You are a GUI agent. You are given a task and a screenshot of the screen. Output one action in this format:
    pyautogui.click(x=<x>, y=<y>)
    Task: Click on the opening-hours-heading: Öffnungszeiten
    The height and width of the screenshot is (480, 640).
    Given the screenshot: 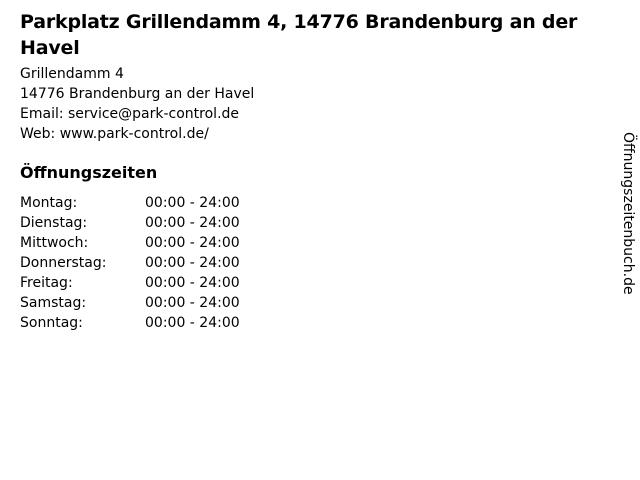 What is the action you would take?
    pyautogui.click(x=89, y=172)
    